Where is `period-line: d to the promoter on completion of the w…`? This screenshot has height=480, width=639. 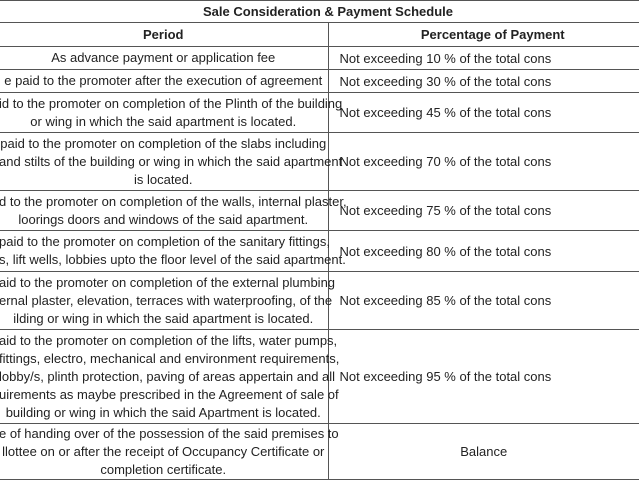 period-line: d to the promoter on completion of the w… is located at coordinates (173, 201).